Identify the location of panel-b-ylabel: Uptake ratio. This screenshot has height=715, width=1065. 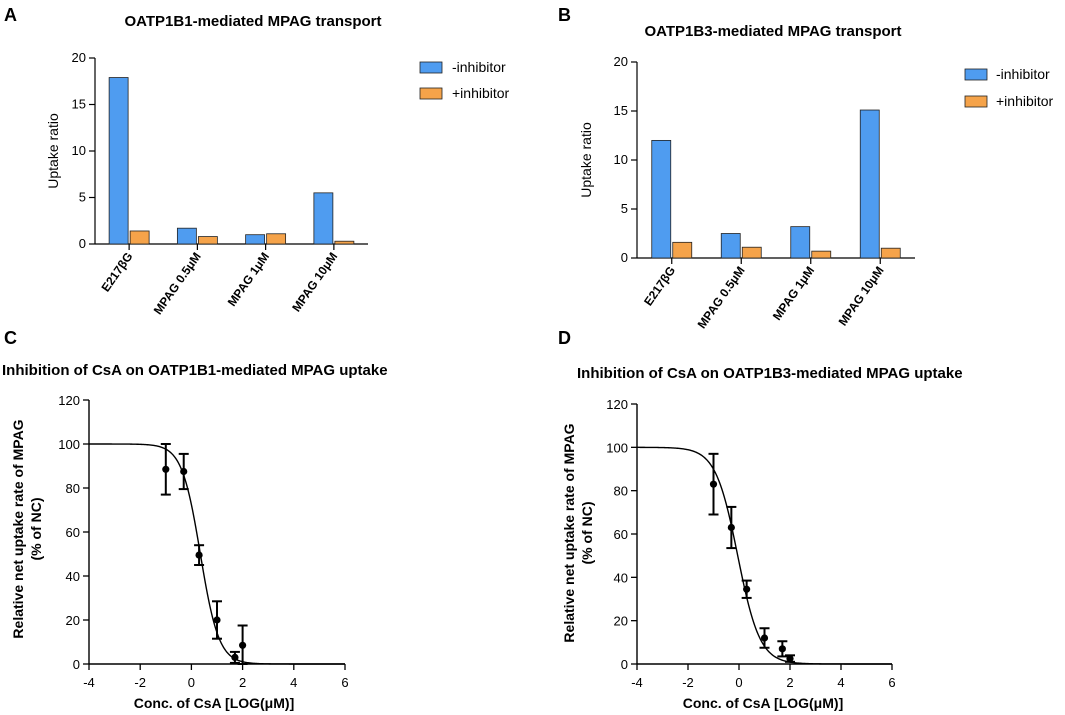
(586, 160).